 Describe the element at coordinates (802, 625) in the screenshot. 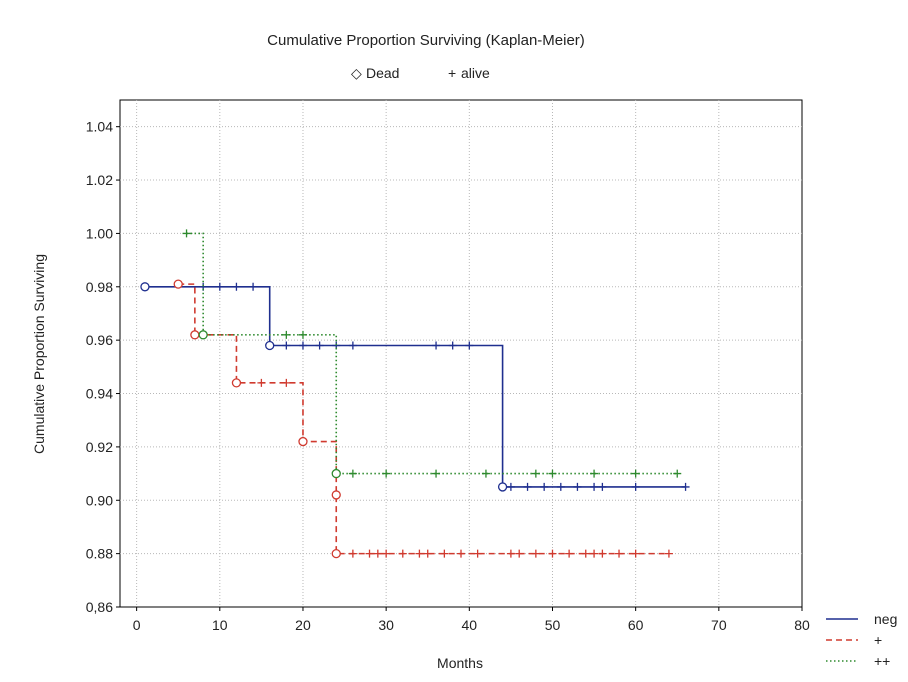

I see `x-tick-label: 80` at that location.